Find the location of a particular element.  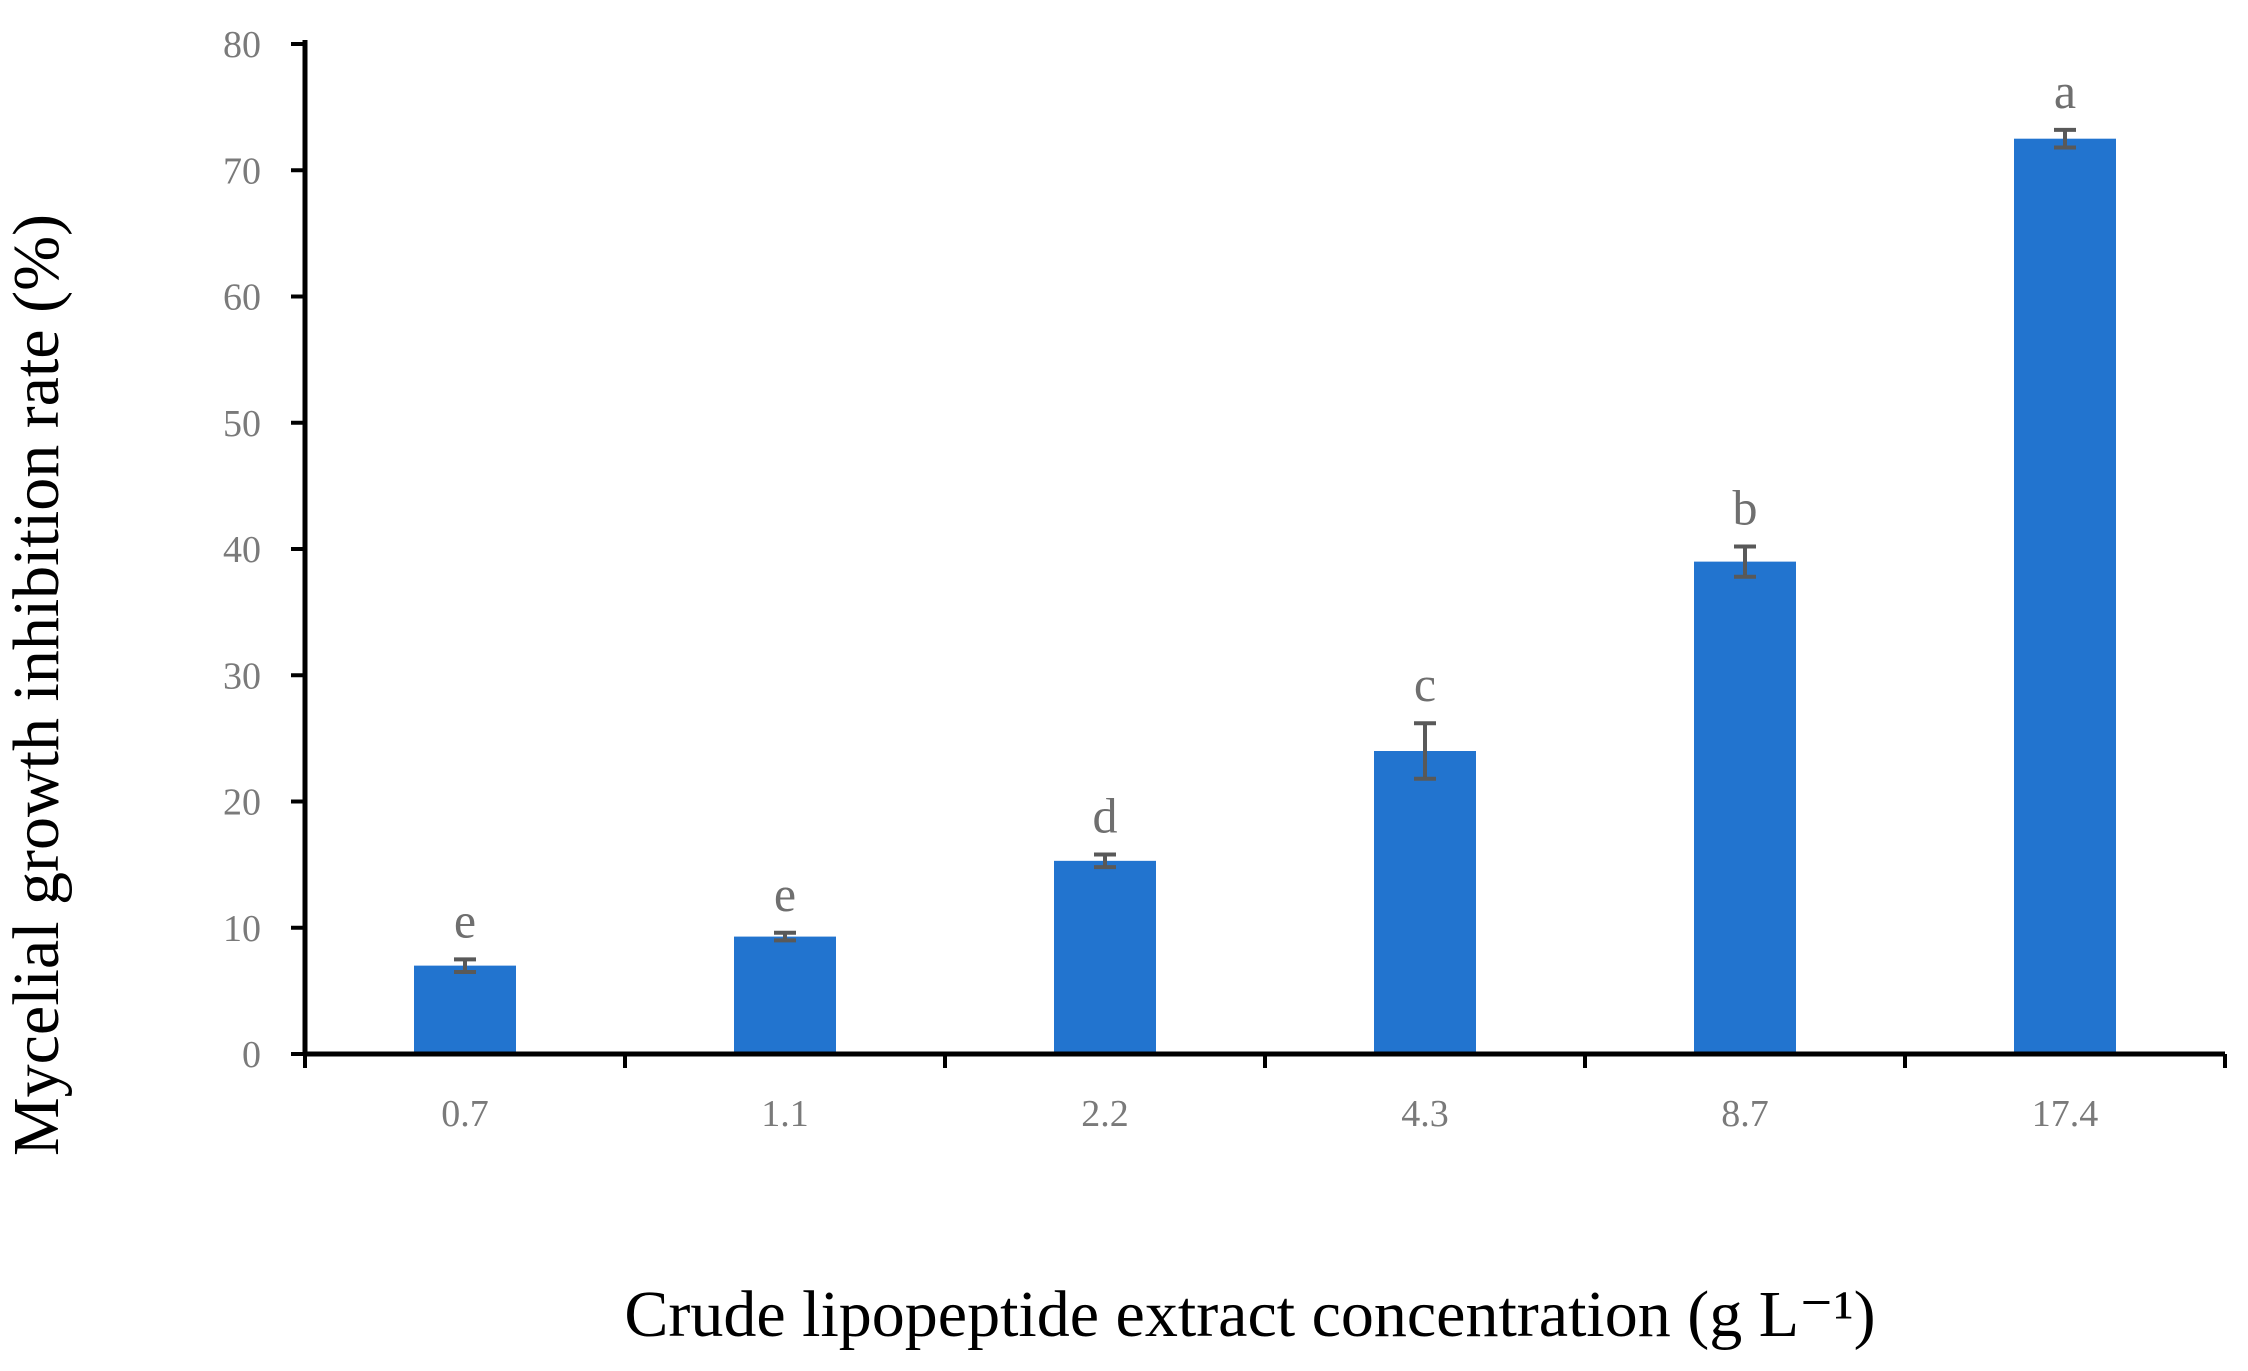

significance-letter: d is located at coordinates (1105, 816).